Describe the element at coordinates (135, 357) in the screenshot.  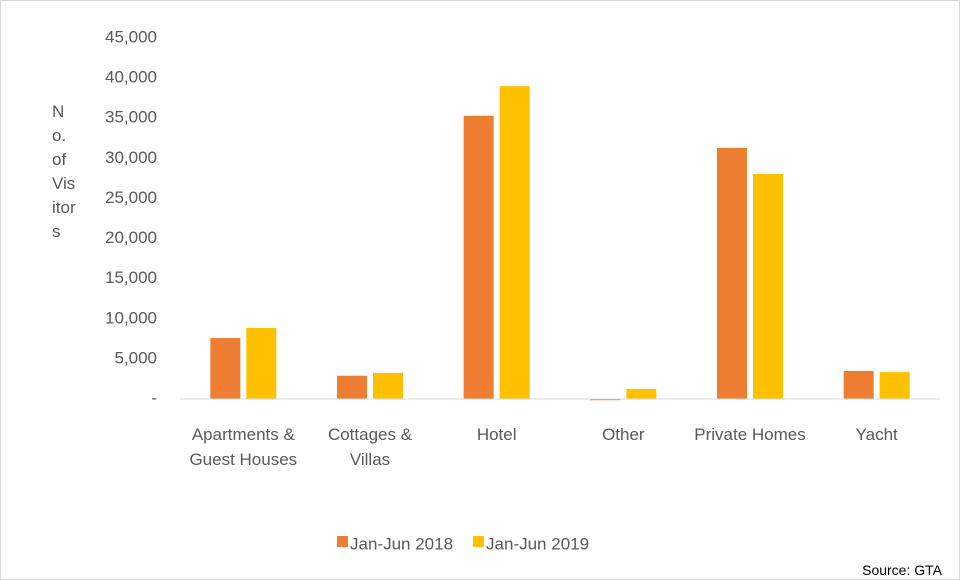
I see `y-tick-label: 5,000` at that location.